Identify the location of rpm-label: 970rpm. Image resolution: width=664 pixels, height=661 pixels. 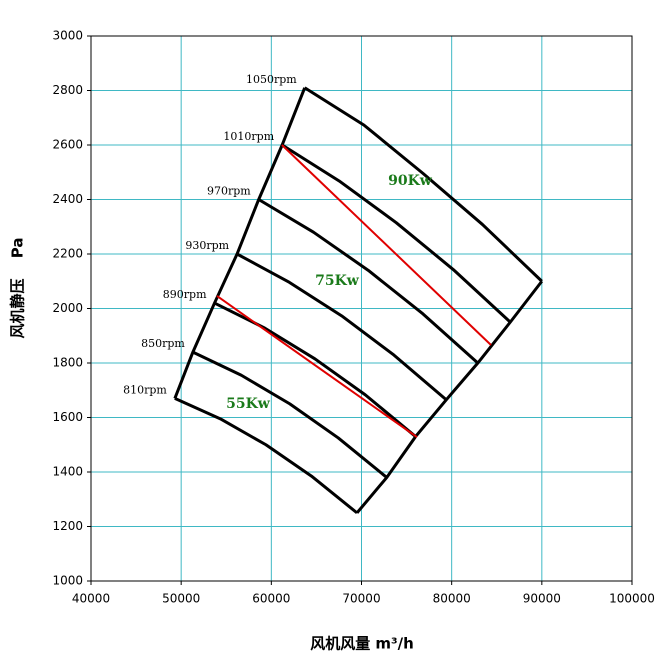
(229, 191).